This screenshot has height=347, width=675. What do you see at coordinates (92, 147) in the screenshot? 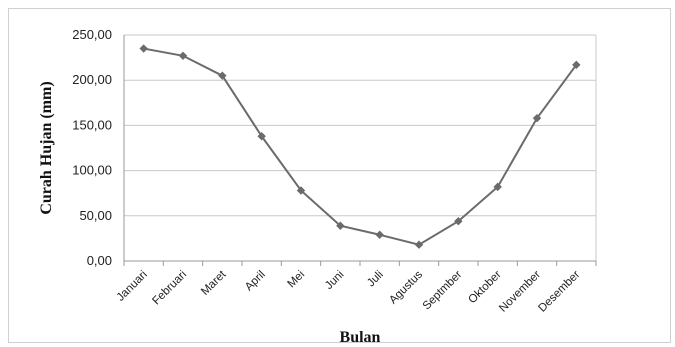
I see `y-tick-labels: 0,00 50,00 100,00 150,00 200,00 250,00` at bounding box center [92, 147].